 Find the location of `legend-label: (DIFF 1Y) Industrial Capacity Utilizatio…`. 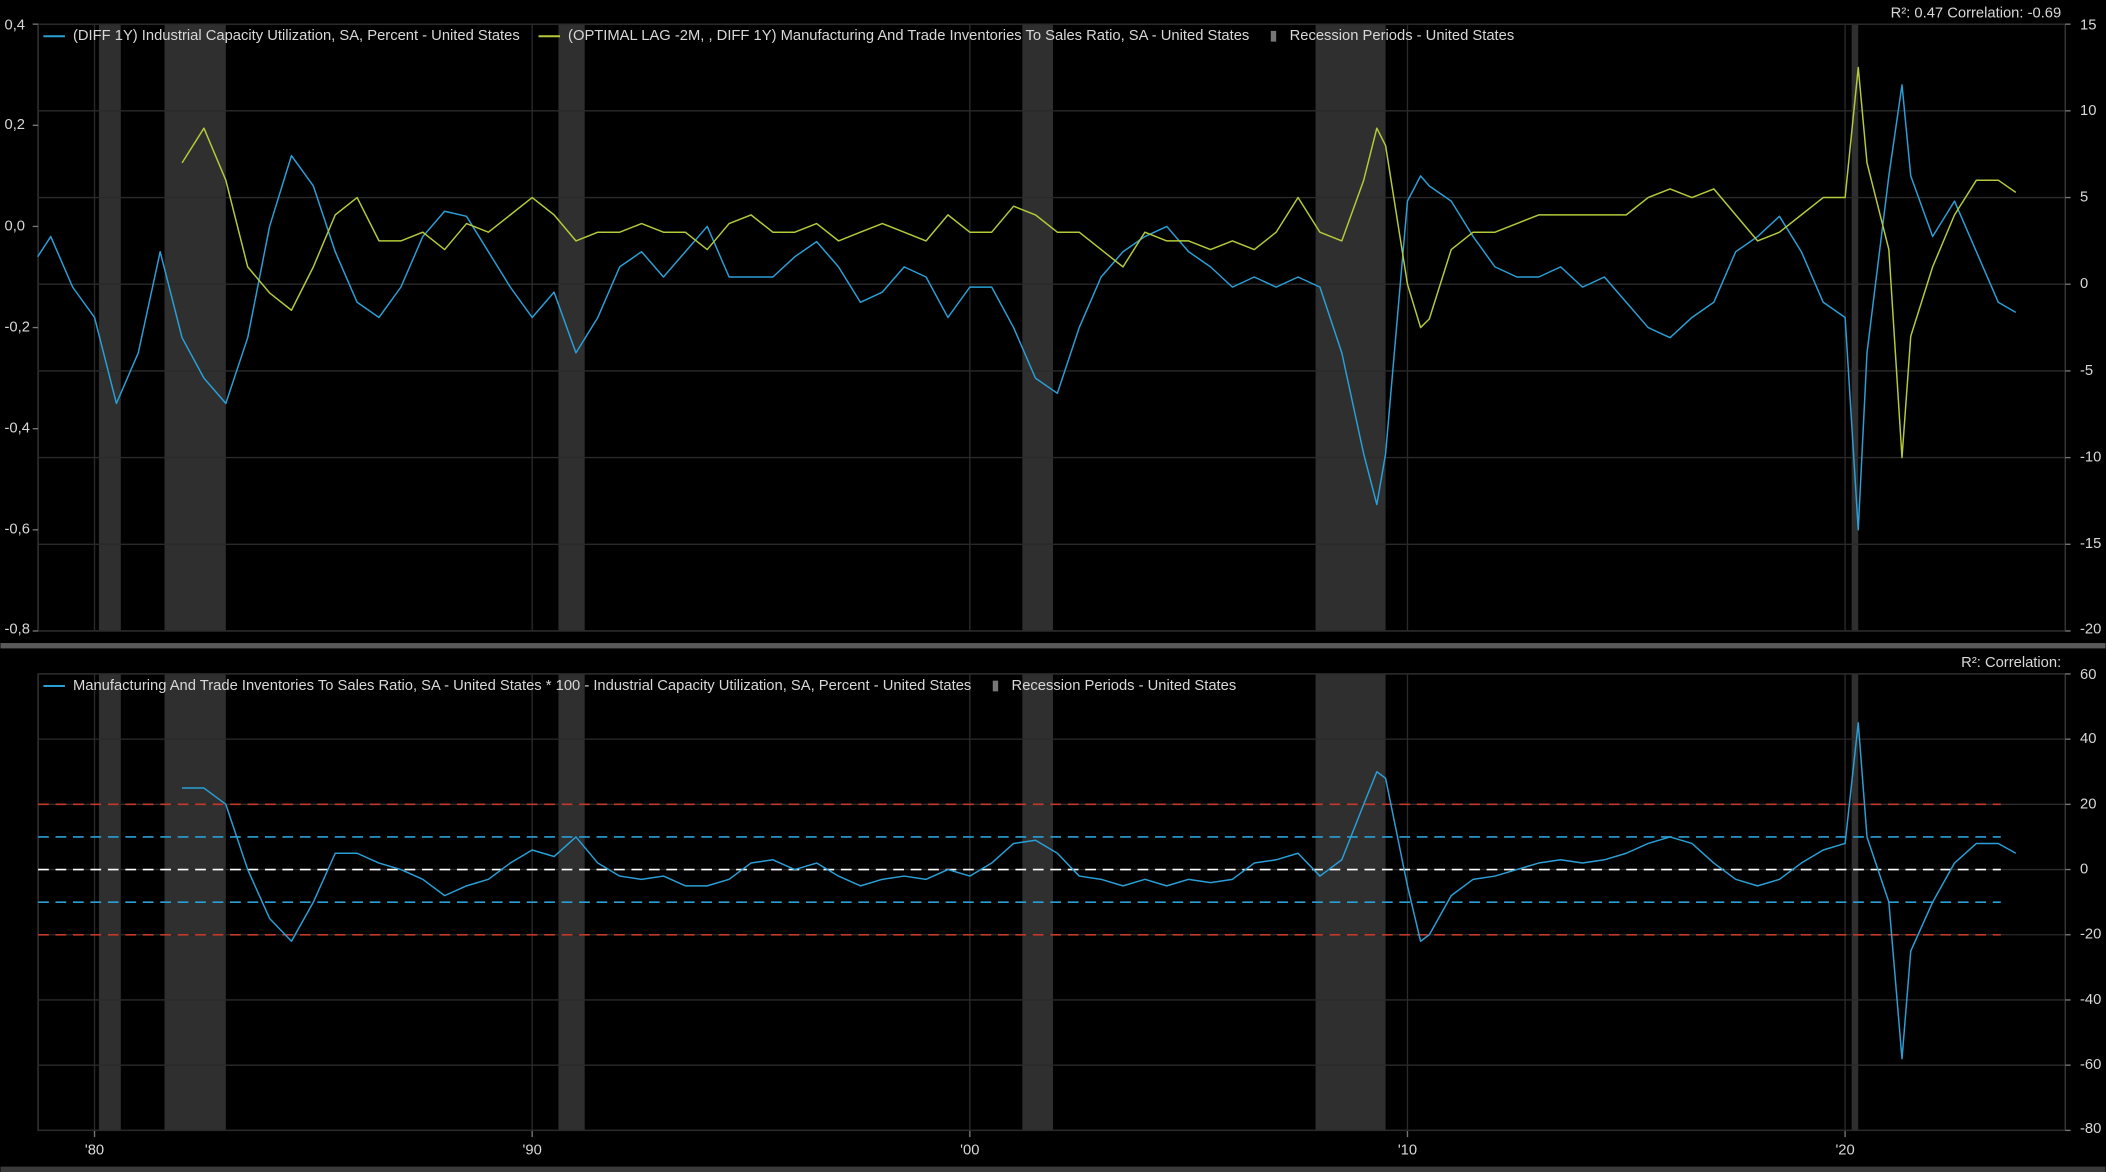

legend-label: (DIFF 1Y) Industrial Capacity Utilizatio… is located at coordinates (296, 36).